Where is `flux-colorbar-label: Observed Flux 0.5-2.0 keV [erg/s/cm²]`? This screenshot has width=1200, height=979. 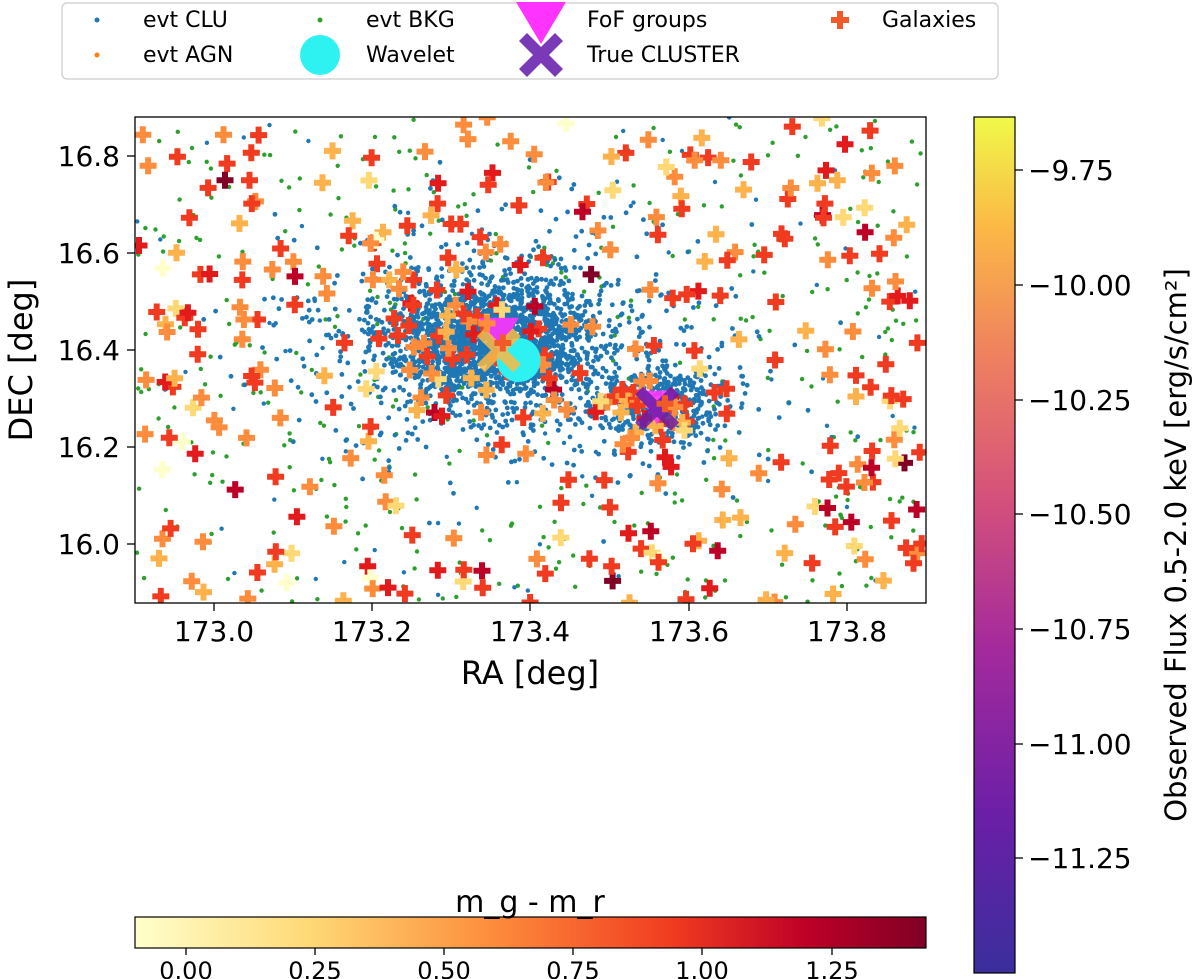
flux-colorbar-label: Observed Flux 0.5-2.0 keV [erg/s/cm²] is located at coordinates (1176, 545).